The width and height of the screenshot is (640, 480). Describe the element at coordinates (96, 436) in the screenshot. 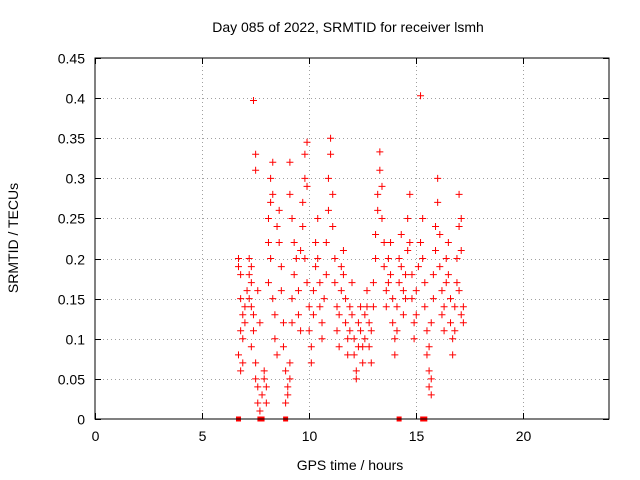

I see `x-tick-label: 0` at that location.